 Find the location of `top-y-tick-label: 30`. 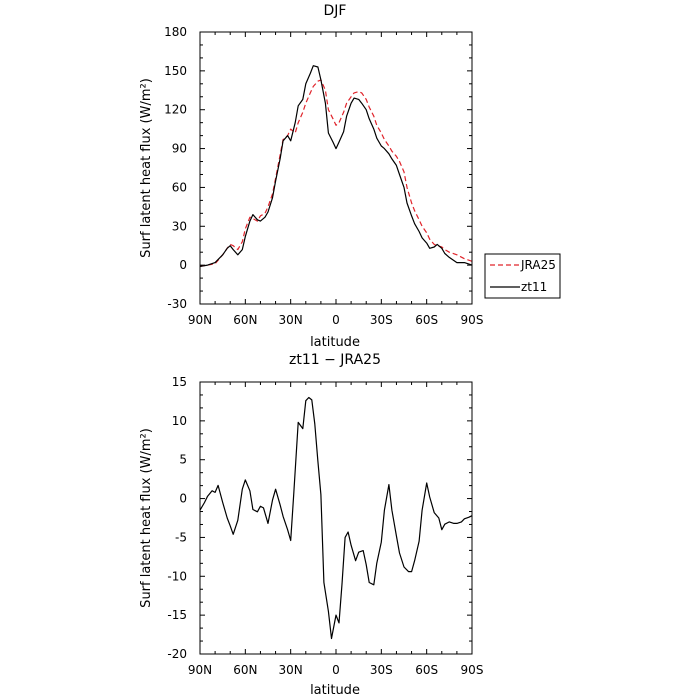

top-y-tick-label: 30 is located at coordinates (179, 226).